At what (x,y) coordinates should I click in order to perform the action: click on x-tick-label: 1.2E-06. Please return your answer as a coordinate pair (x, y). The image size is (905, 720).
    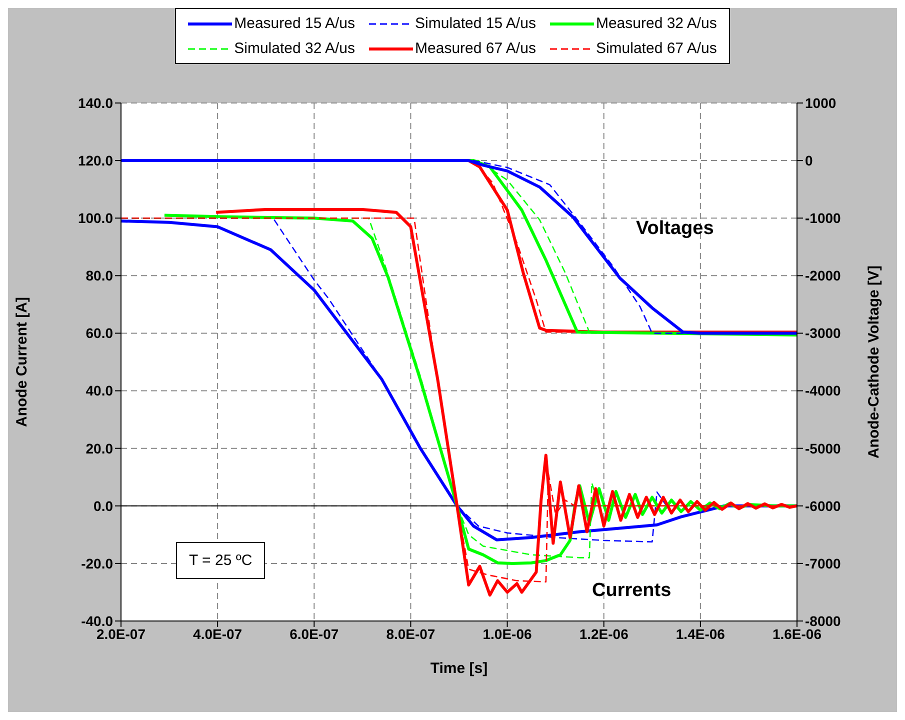
    Looking at the image, I should click on (604, 634).